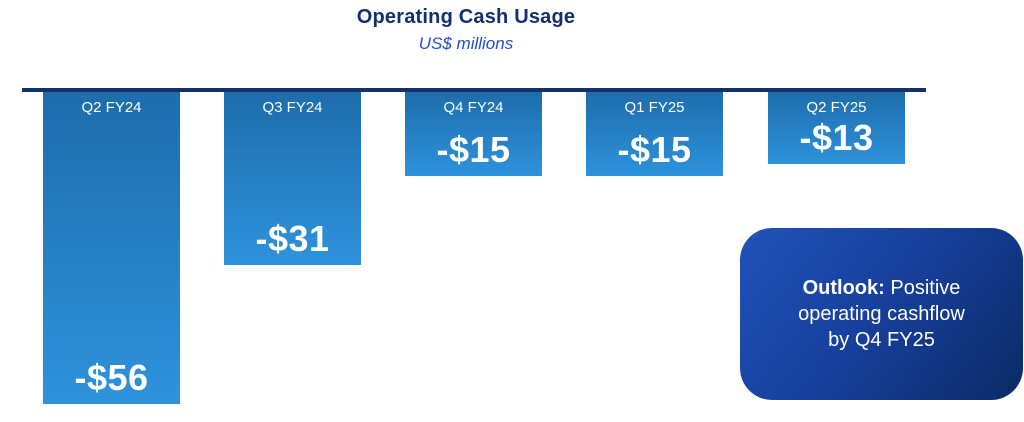  What do you see at coordinates (466, 17) in the screenshot?
I see `chart-title: Operating Cash Usage` at bounding box center [466, 17].